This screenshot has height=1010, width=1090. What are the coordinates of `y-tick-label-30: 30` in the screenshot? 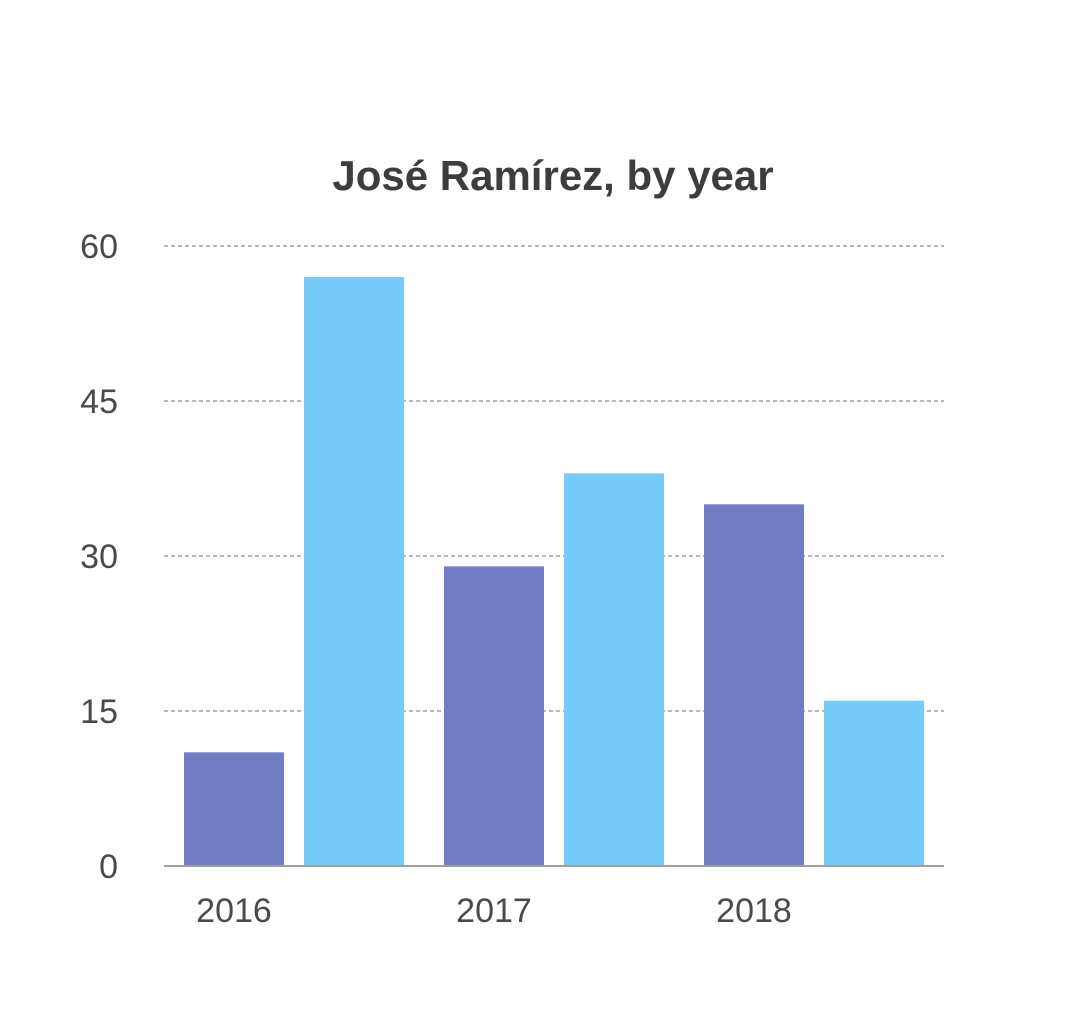 It's located at (99, 557).